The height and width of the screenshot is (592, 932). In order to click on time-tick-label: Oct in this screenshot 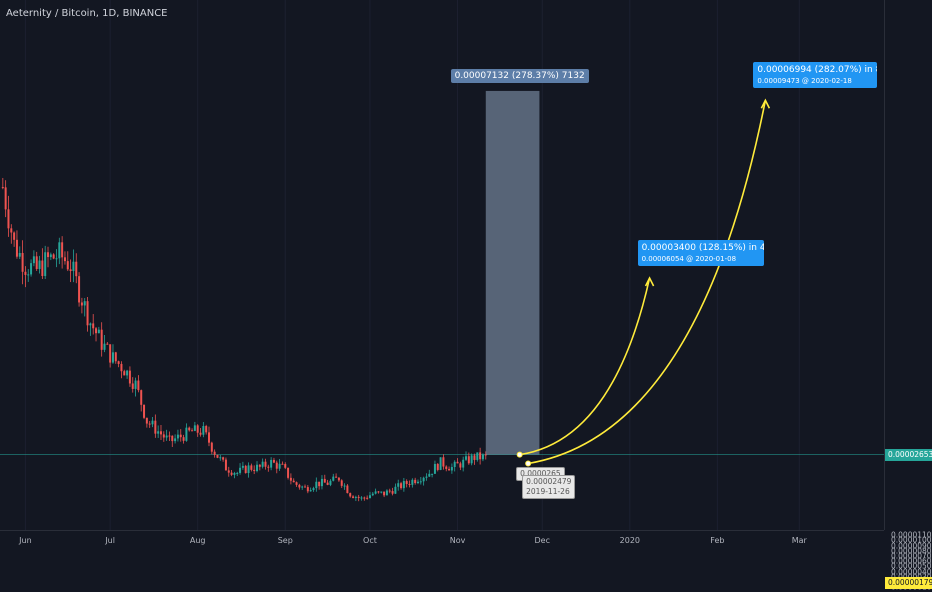, I will do `click(370, 540)`.